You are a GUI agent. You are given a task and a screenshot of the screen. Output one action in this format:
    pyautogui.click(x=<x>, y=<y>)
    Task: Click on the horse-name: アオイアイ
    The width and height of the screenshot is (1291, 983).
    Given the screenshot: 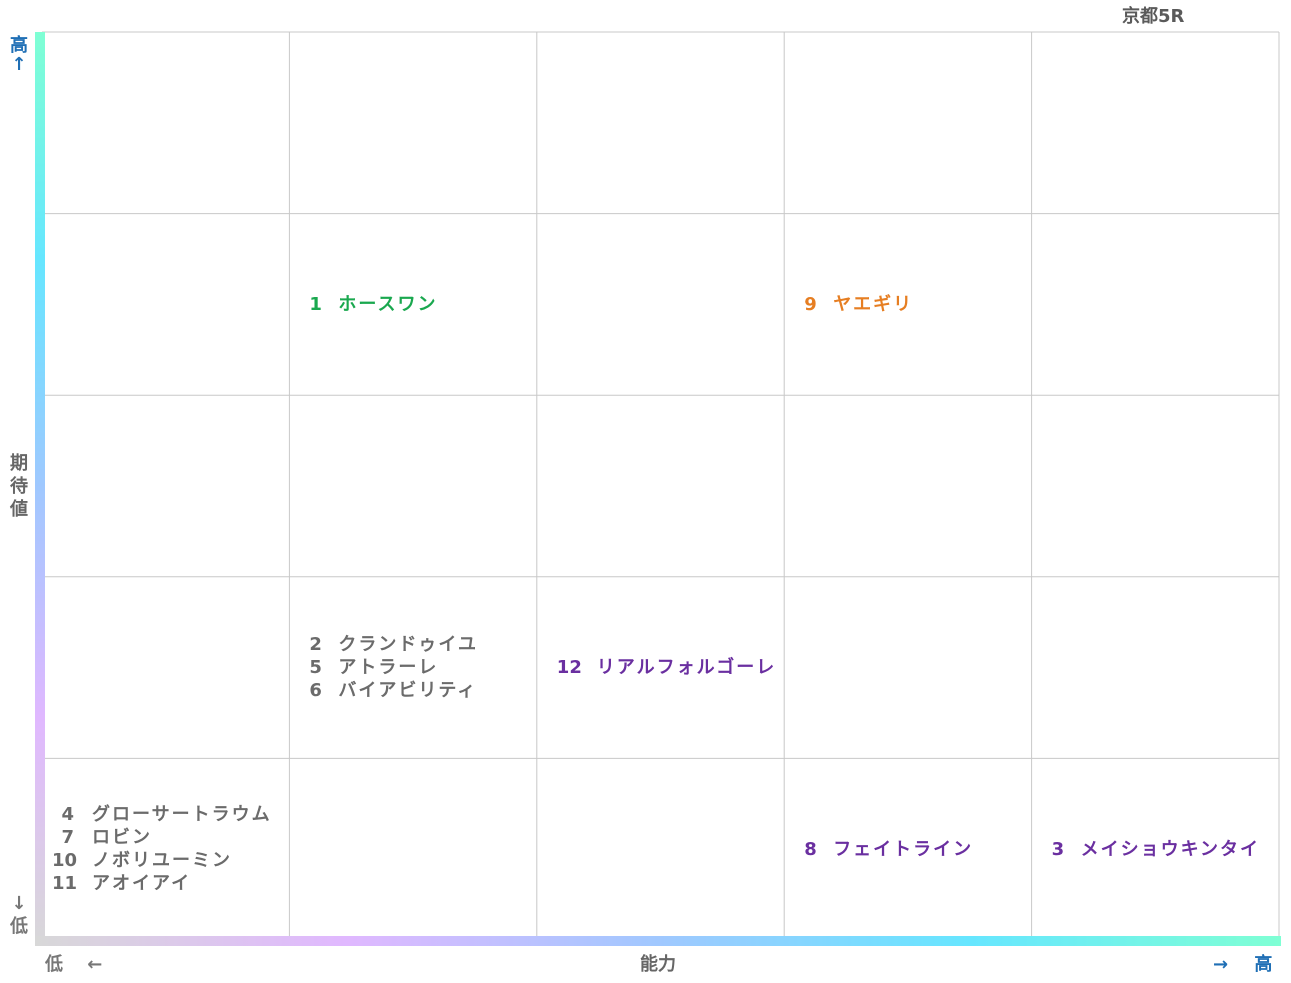 What is the action you would take?
    pyautogui.click(x=142, y=884)
    